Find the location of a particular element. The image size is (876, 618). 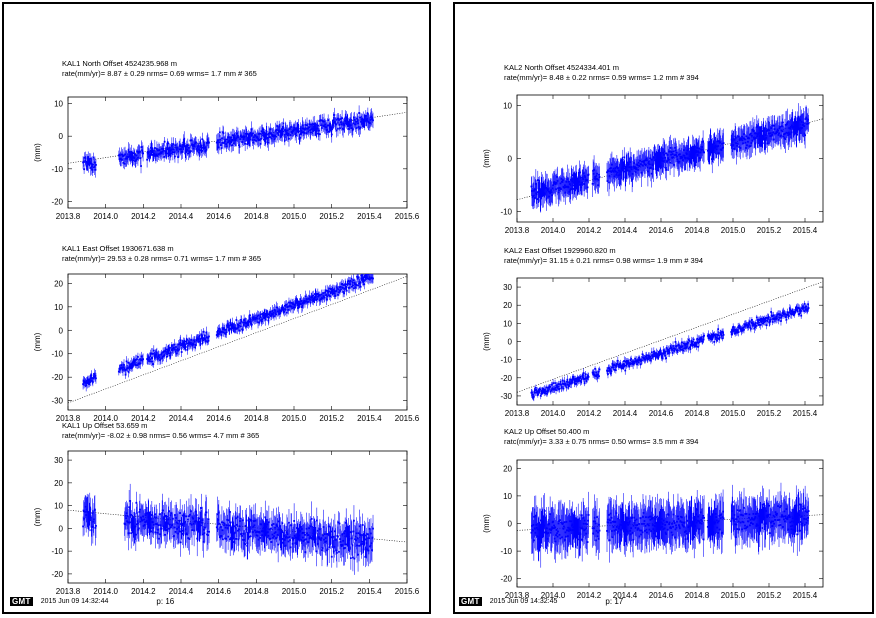

x-tick-label: 2015.4 is located at coordinates (369, 591).